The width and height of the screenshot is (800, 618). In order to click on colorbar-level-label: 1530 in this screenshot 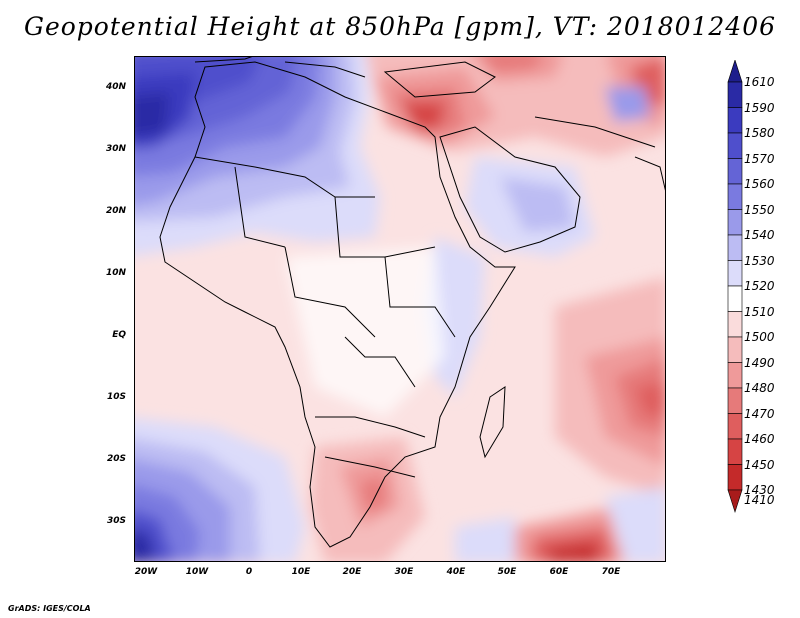, I will do `click(759, 260)`.